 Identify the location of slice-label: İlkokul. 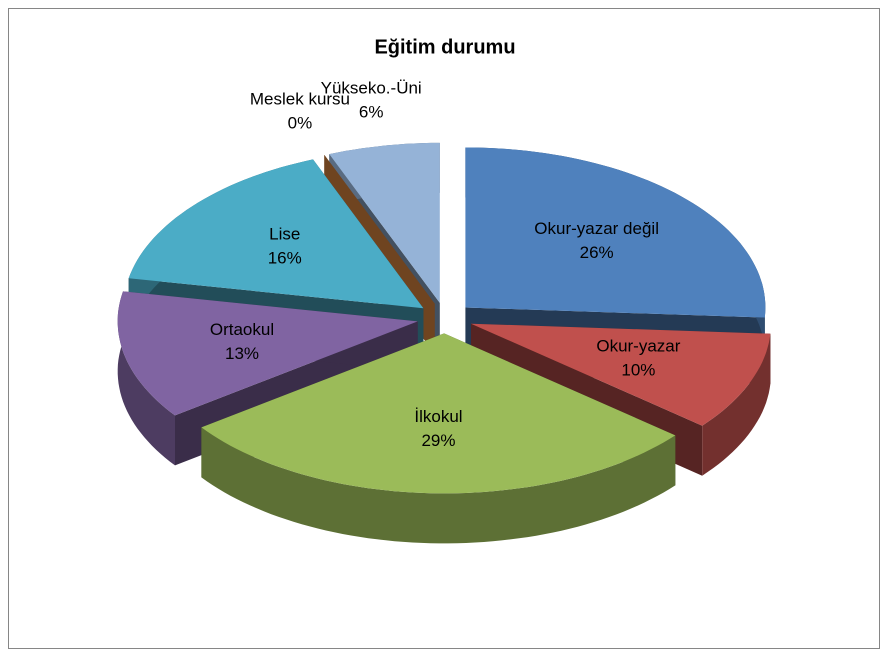
(438, 416).